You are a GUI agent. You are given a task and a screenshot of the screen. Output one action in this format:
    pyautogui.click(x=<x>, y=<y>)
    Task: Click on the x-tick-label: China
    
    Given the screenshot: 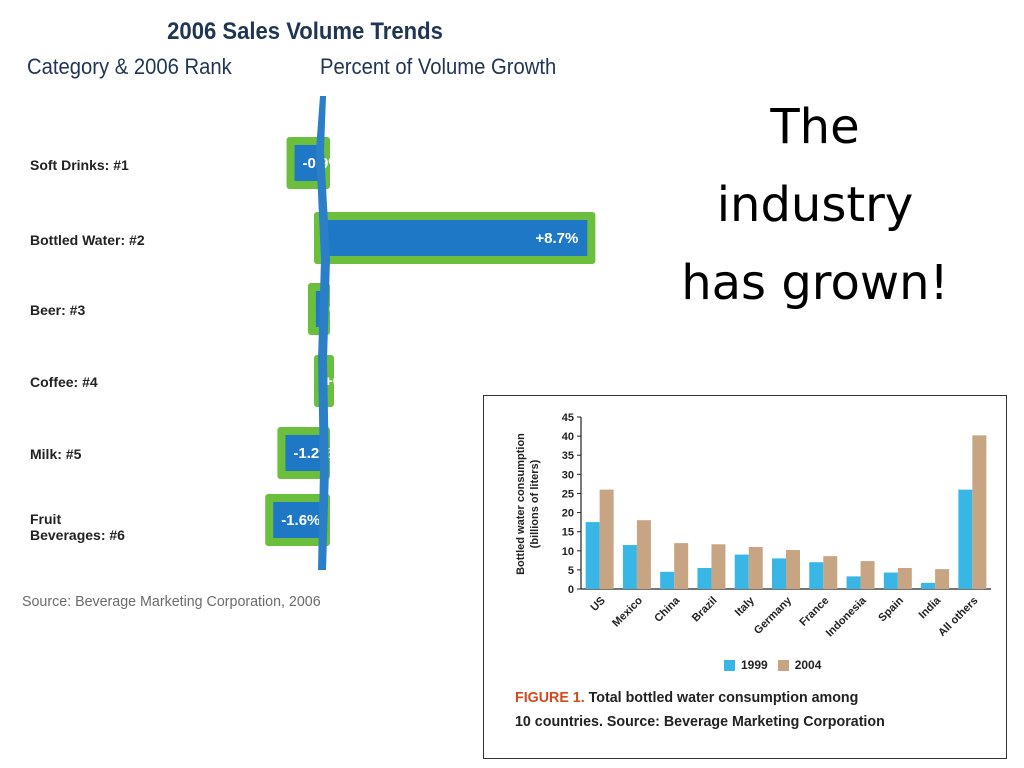 What is the action you would take?
    pyautogui.click(x=667, y=609)
    